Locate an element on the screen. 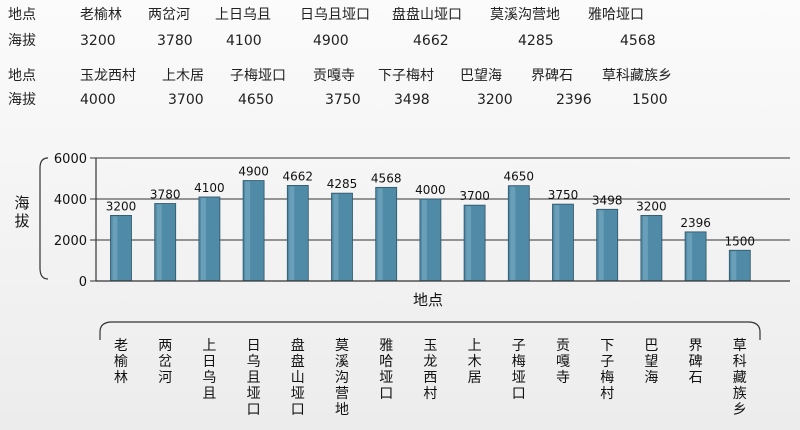  bar-value-label: 3750 is located at coordinates (563, 195).